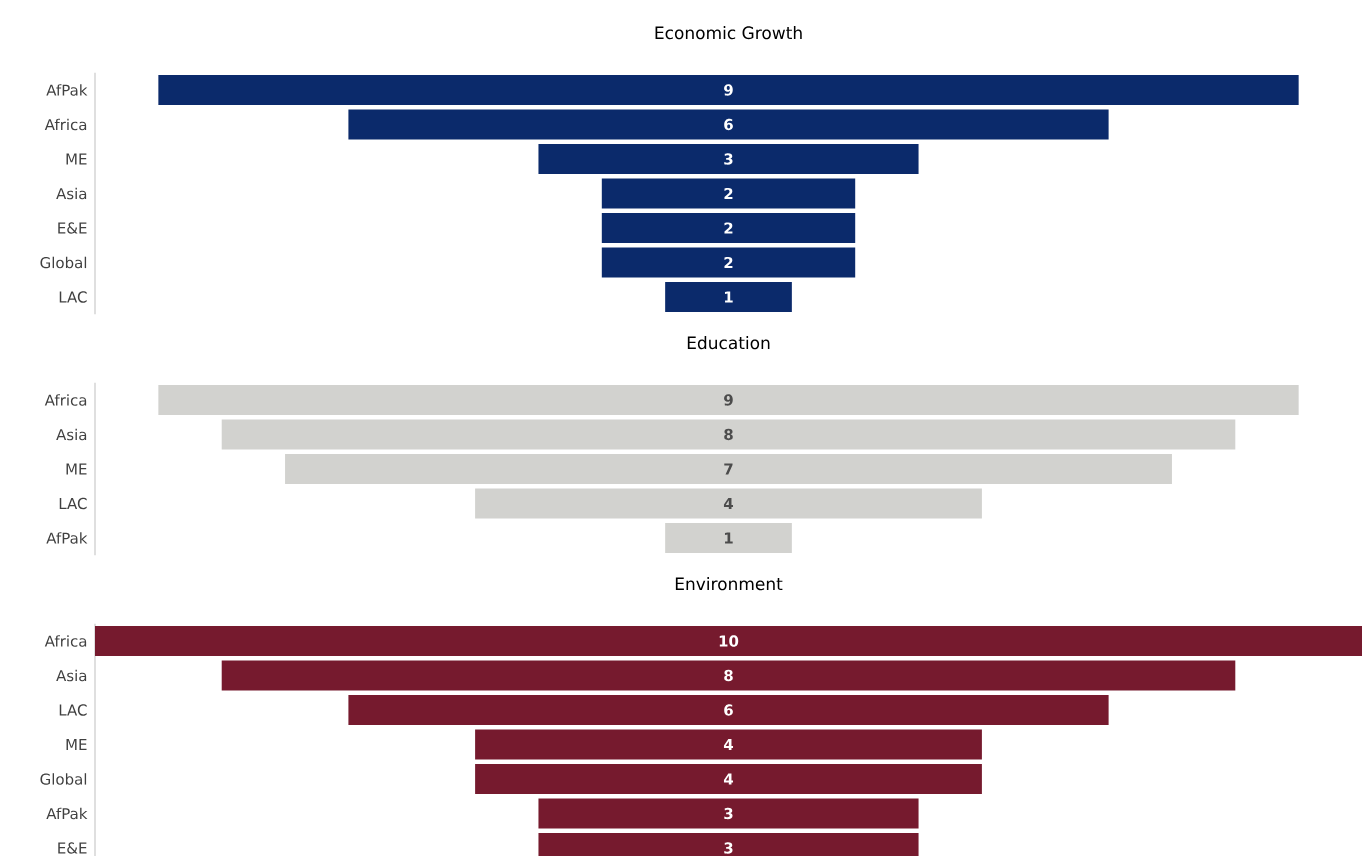 This screenshot has width=1366, height=856. What do you see at coordinates (728, 469) in the screenshot?
I see `data-label: 7` at bounding box center [728, 469].